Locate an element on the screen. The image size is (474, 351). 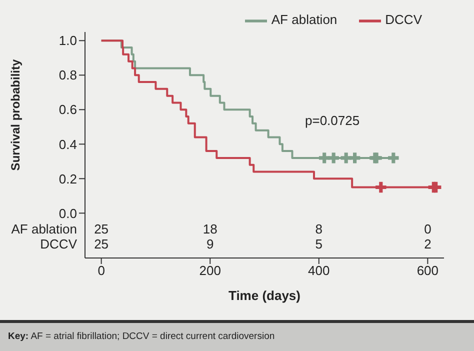
annotation: 2 is located at coordinates (428, 244).